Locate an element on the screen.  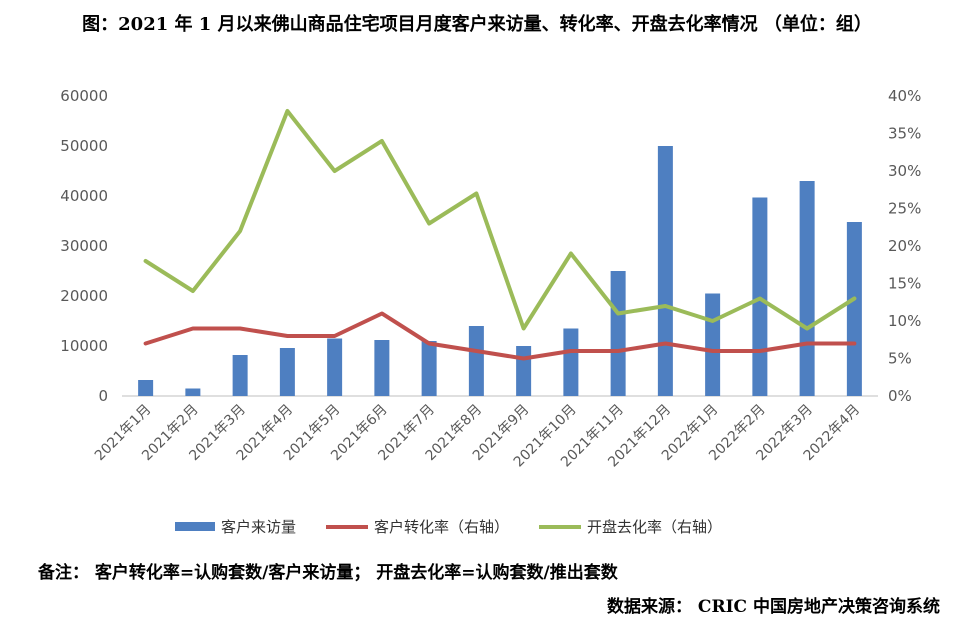
legend-swatch-clearance is located at coordinates (560, 526).